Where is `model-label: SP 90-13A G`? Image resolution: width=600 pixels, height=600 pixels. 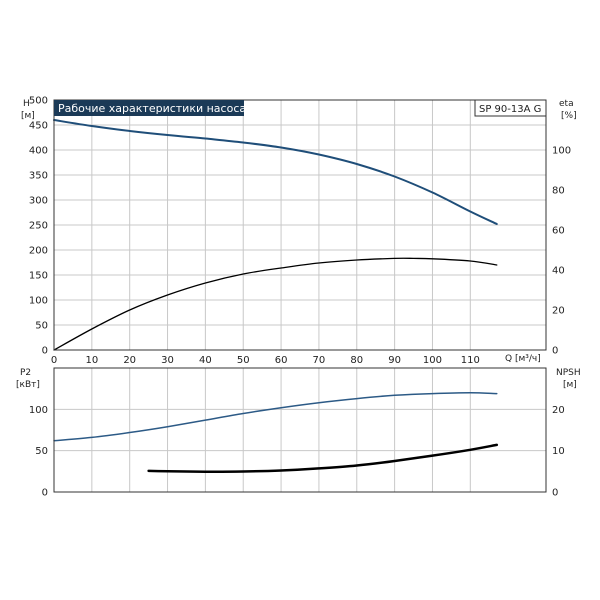
model-label: SP 90-13A G is located at coordinates (510, 109).